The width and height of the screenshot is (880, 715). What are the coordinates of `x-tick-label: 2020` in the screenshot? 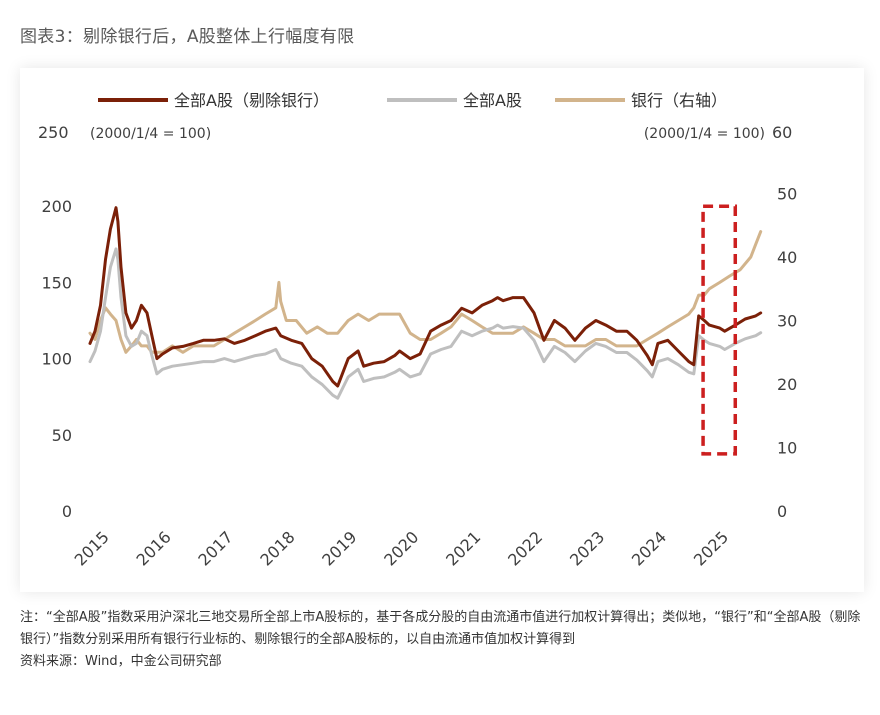 It's located at (401, 548).